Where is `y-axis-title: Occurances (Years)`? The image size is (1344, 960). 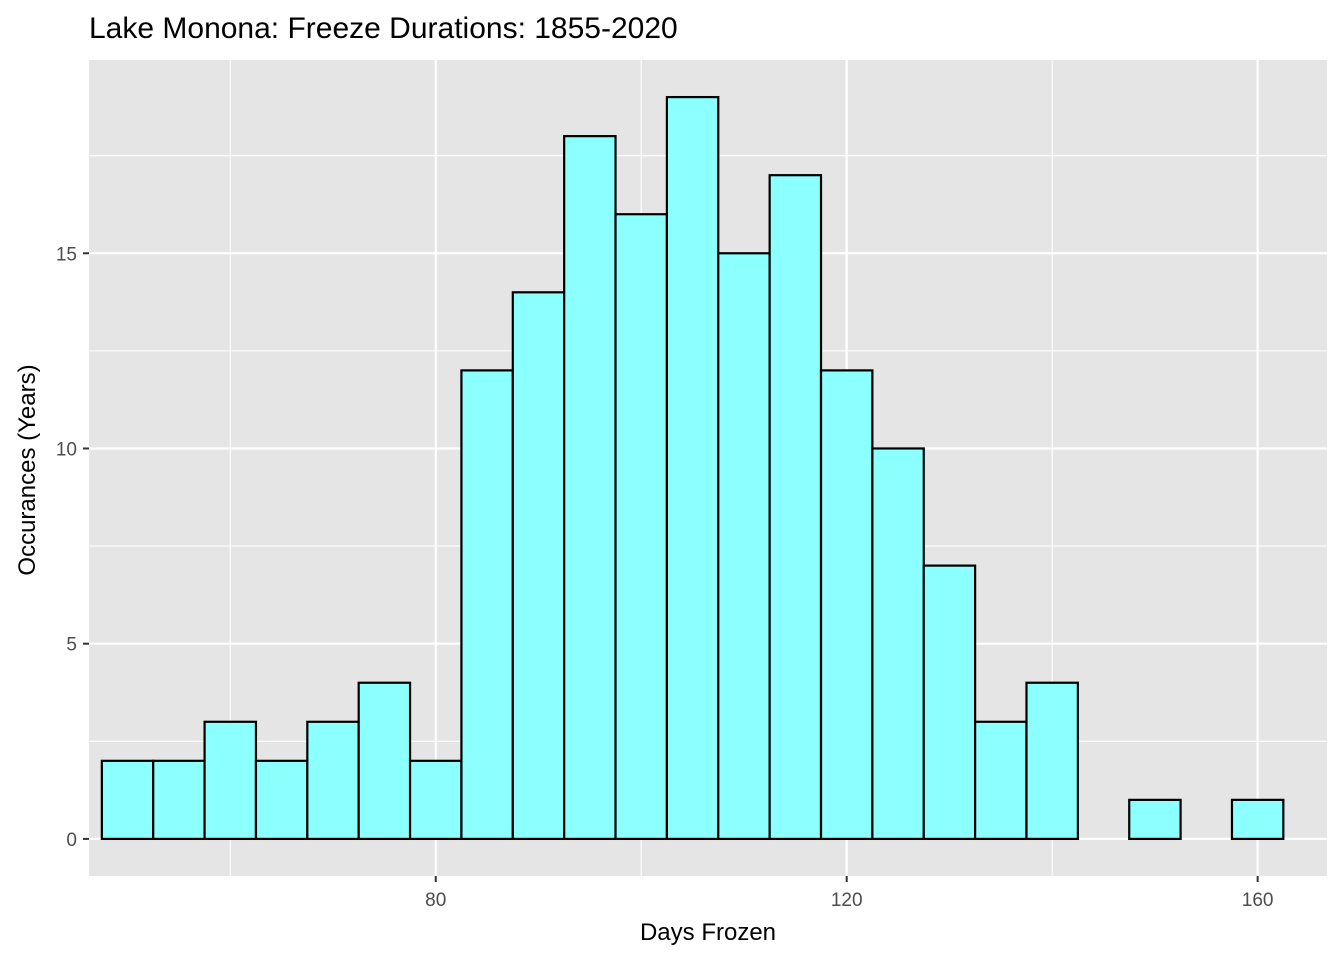
y-axis-title: Occurances (Years) is located at coordinates (27, 469).